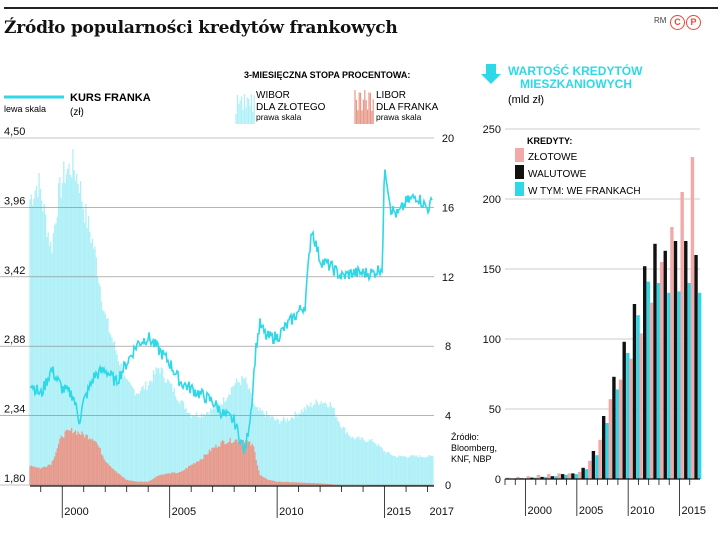  I want to click on libor-label-1: LIBOR, so click(391, 95).